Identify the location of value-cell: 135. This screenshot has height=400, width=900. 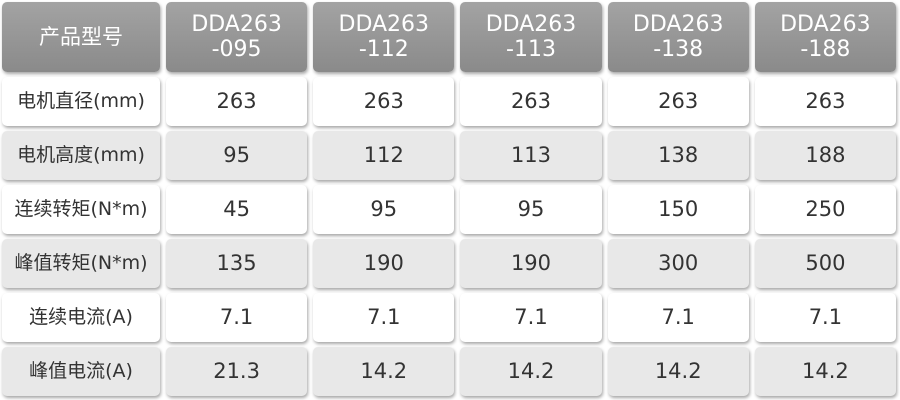
(237, 263).